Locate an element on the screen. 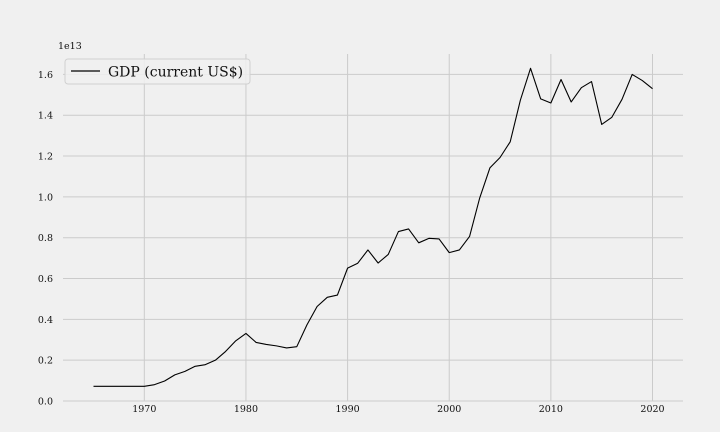  y-tick-label: 0.2 is located at coordinates (45, 361).